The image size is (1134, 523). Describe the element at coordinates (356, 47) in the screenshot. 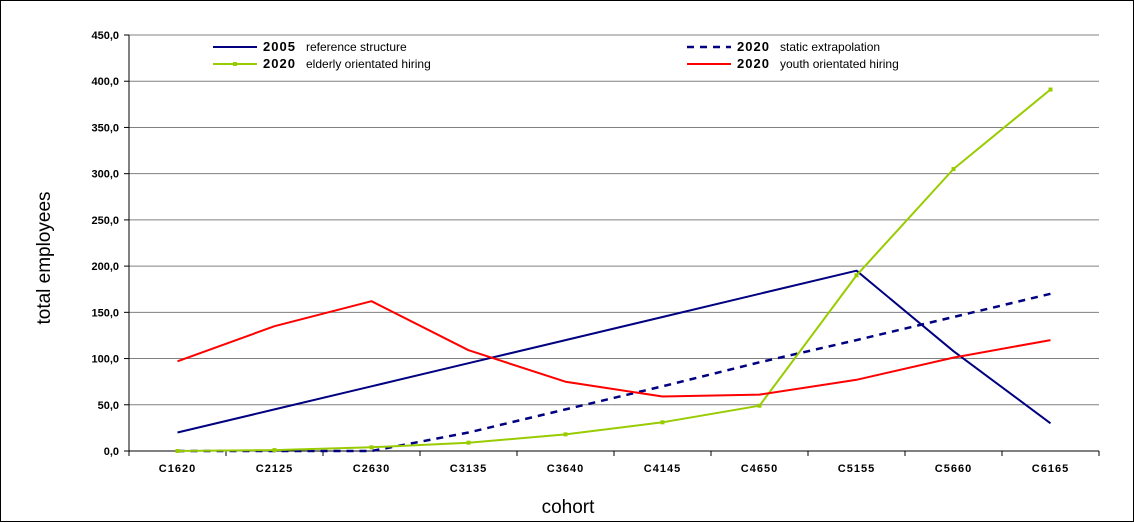

I see `legend-label-ref2005: reference structure` at that location.